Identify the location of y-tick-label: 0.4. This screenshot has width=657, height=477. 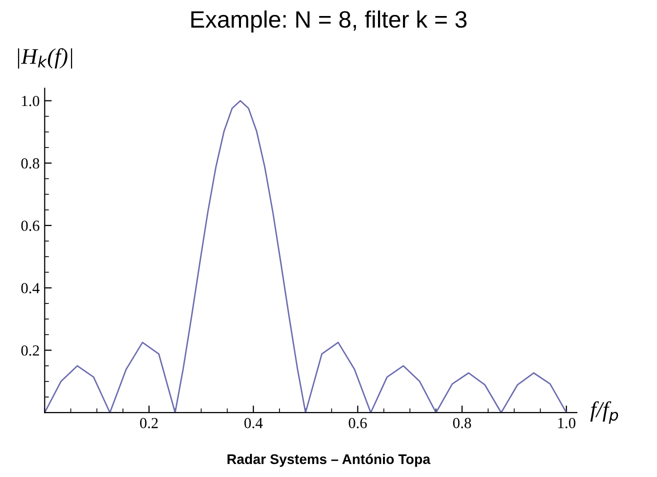
(30, 288).